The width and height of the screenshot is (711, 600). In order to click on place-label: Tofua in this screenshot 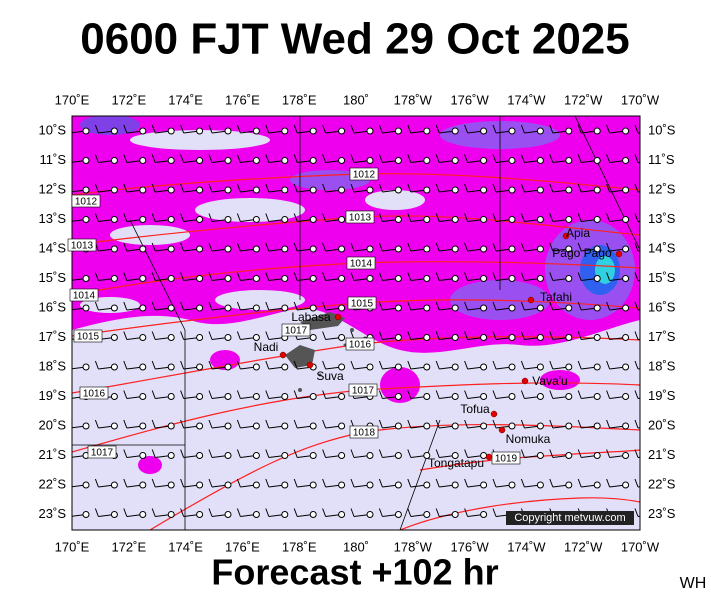, I will do `click(475, 409)`.